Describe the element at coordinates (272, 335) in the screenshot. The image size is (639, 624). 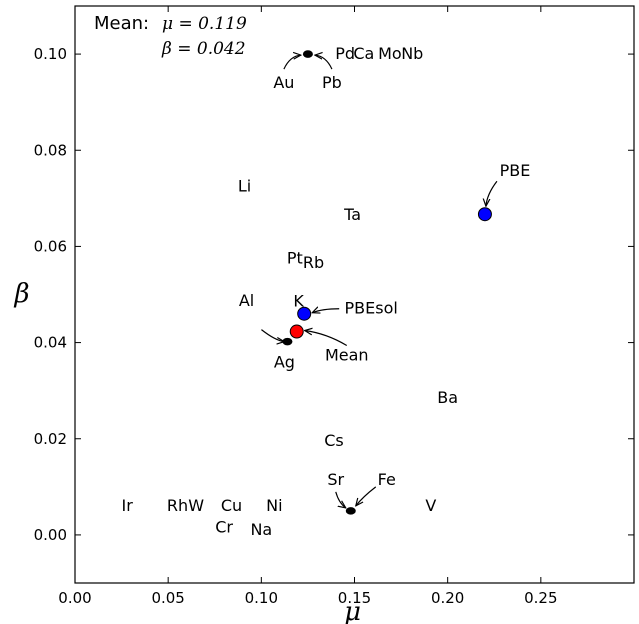
I see `arrow-al` at that location.